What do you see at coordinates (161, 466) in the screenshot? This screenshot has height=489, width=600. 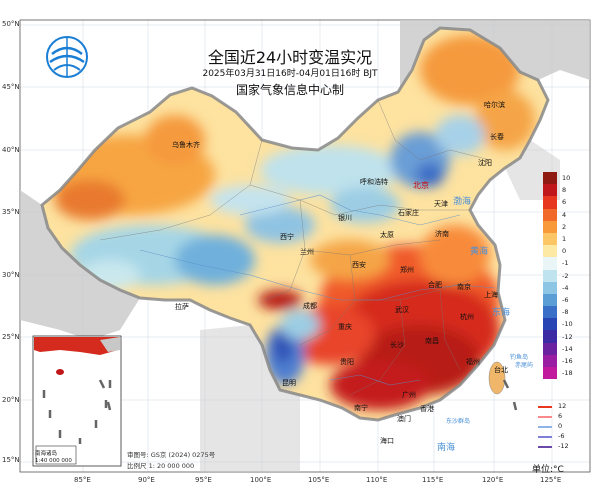 I see `map-scale: 比例尺 1: 20 000 000` at bounding box center [161, 466].